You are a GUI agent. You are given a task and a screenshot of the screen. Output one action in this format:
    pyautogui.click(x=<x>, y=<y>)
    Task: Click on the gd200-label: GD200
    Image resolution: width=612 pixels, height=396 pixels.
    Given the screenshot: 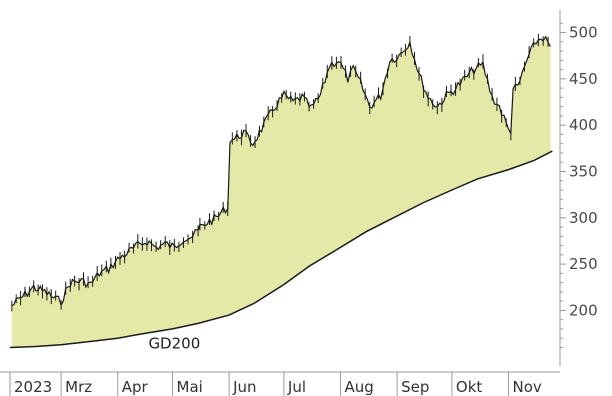 What is the action you would take?
    pyautogui.click(x=174, y=344)
    